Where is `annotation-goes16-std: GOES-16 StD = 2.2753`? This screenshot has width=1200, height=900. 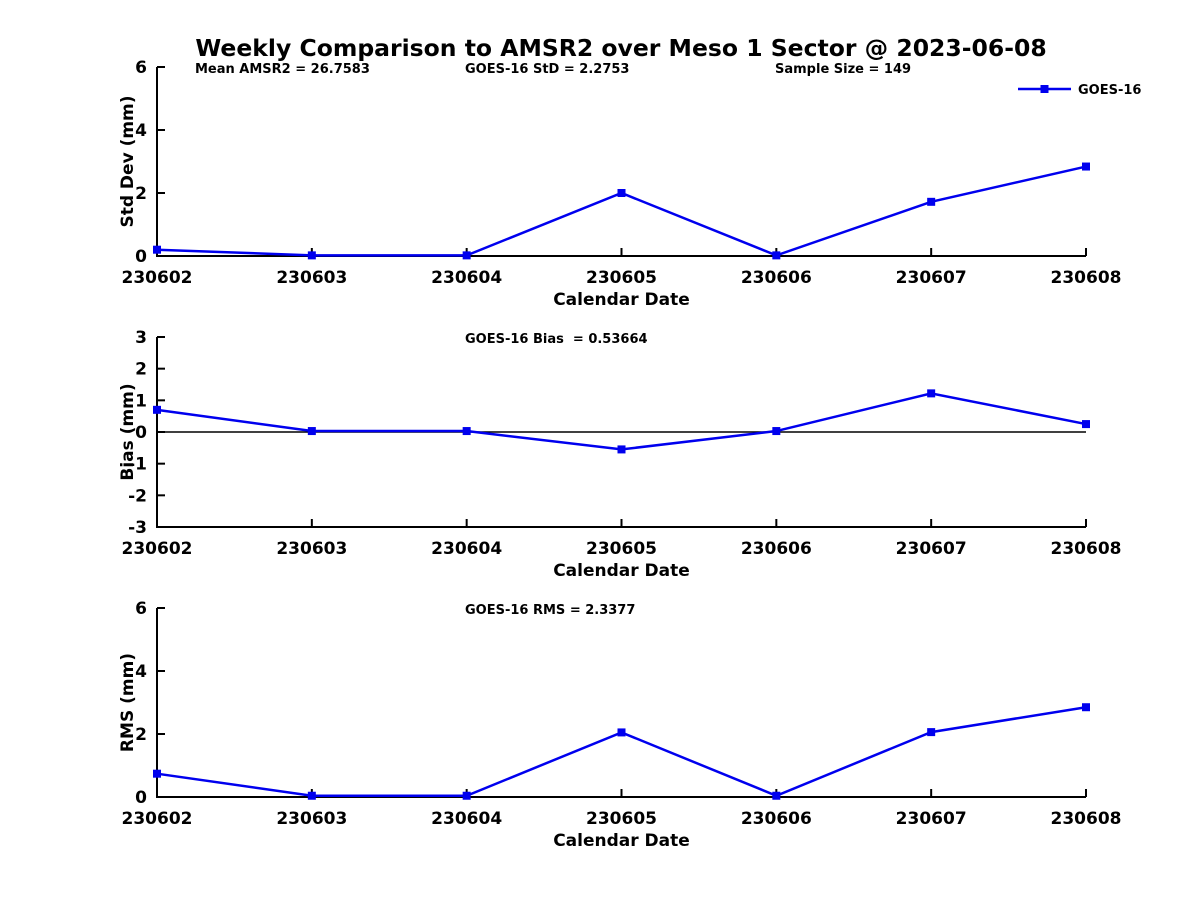
annotation-goes16-std: GOES-16 StD = 2.2753 is located at coordinates (547, 69).